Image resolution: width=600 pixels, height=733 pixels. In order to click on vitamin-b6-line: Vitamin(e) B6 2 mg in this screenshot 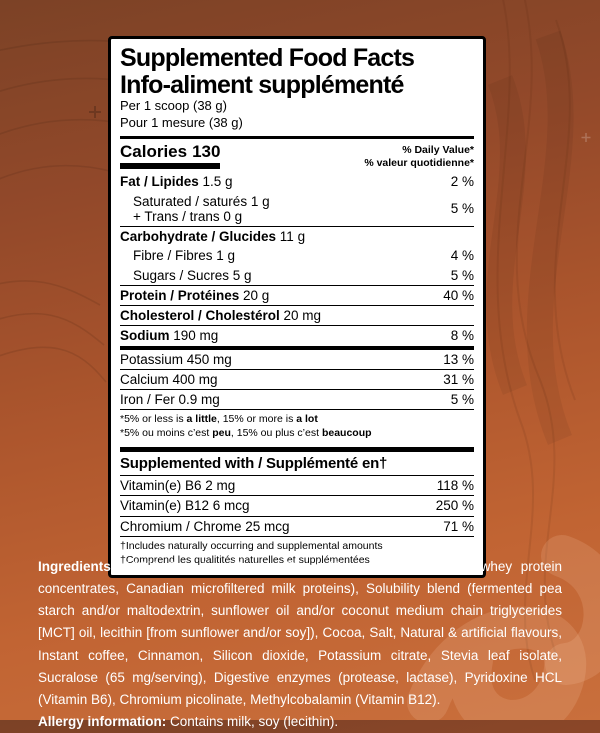, I will do `click(178, 486)`.